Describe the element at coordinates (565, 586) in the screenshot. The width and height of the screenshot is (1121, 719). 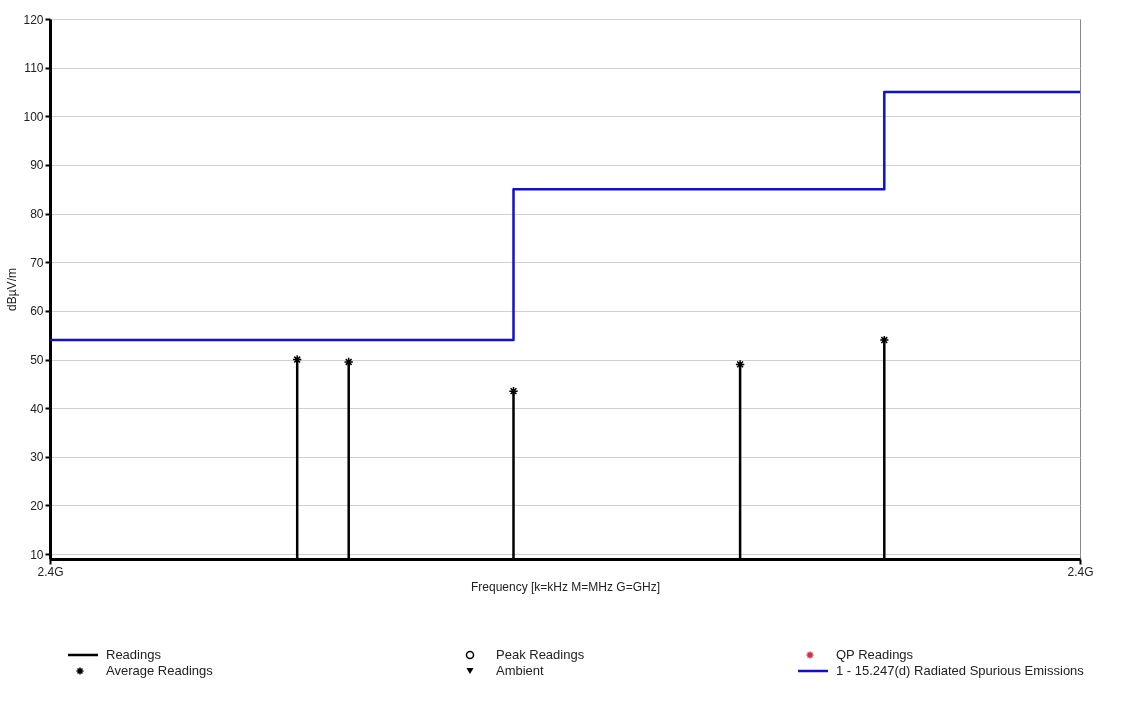
I see `x-axis-title: Frequency [k=kHz M=MHz G=GHz]` at that location.